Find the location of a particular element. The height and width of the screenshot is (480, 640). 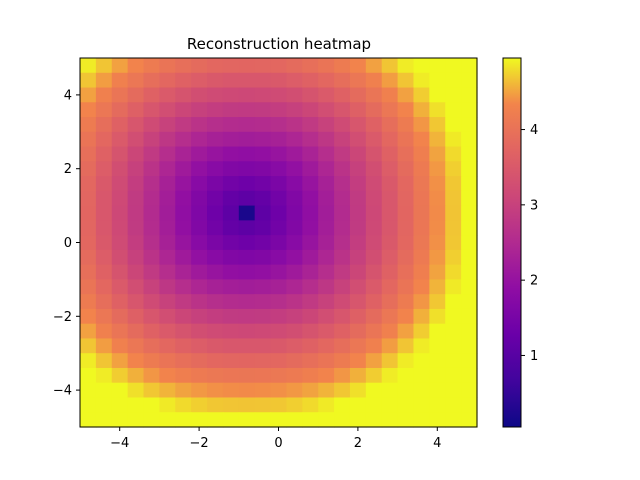

x-tick-label: 4 is located at coordinates (437, 443).